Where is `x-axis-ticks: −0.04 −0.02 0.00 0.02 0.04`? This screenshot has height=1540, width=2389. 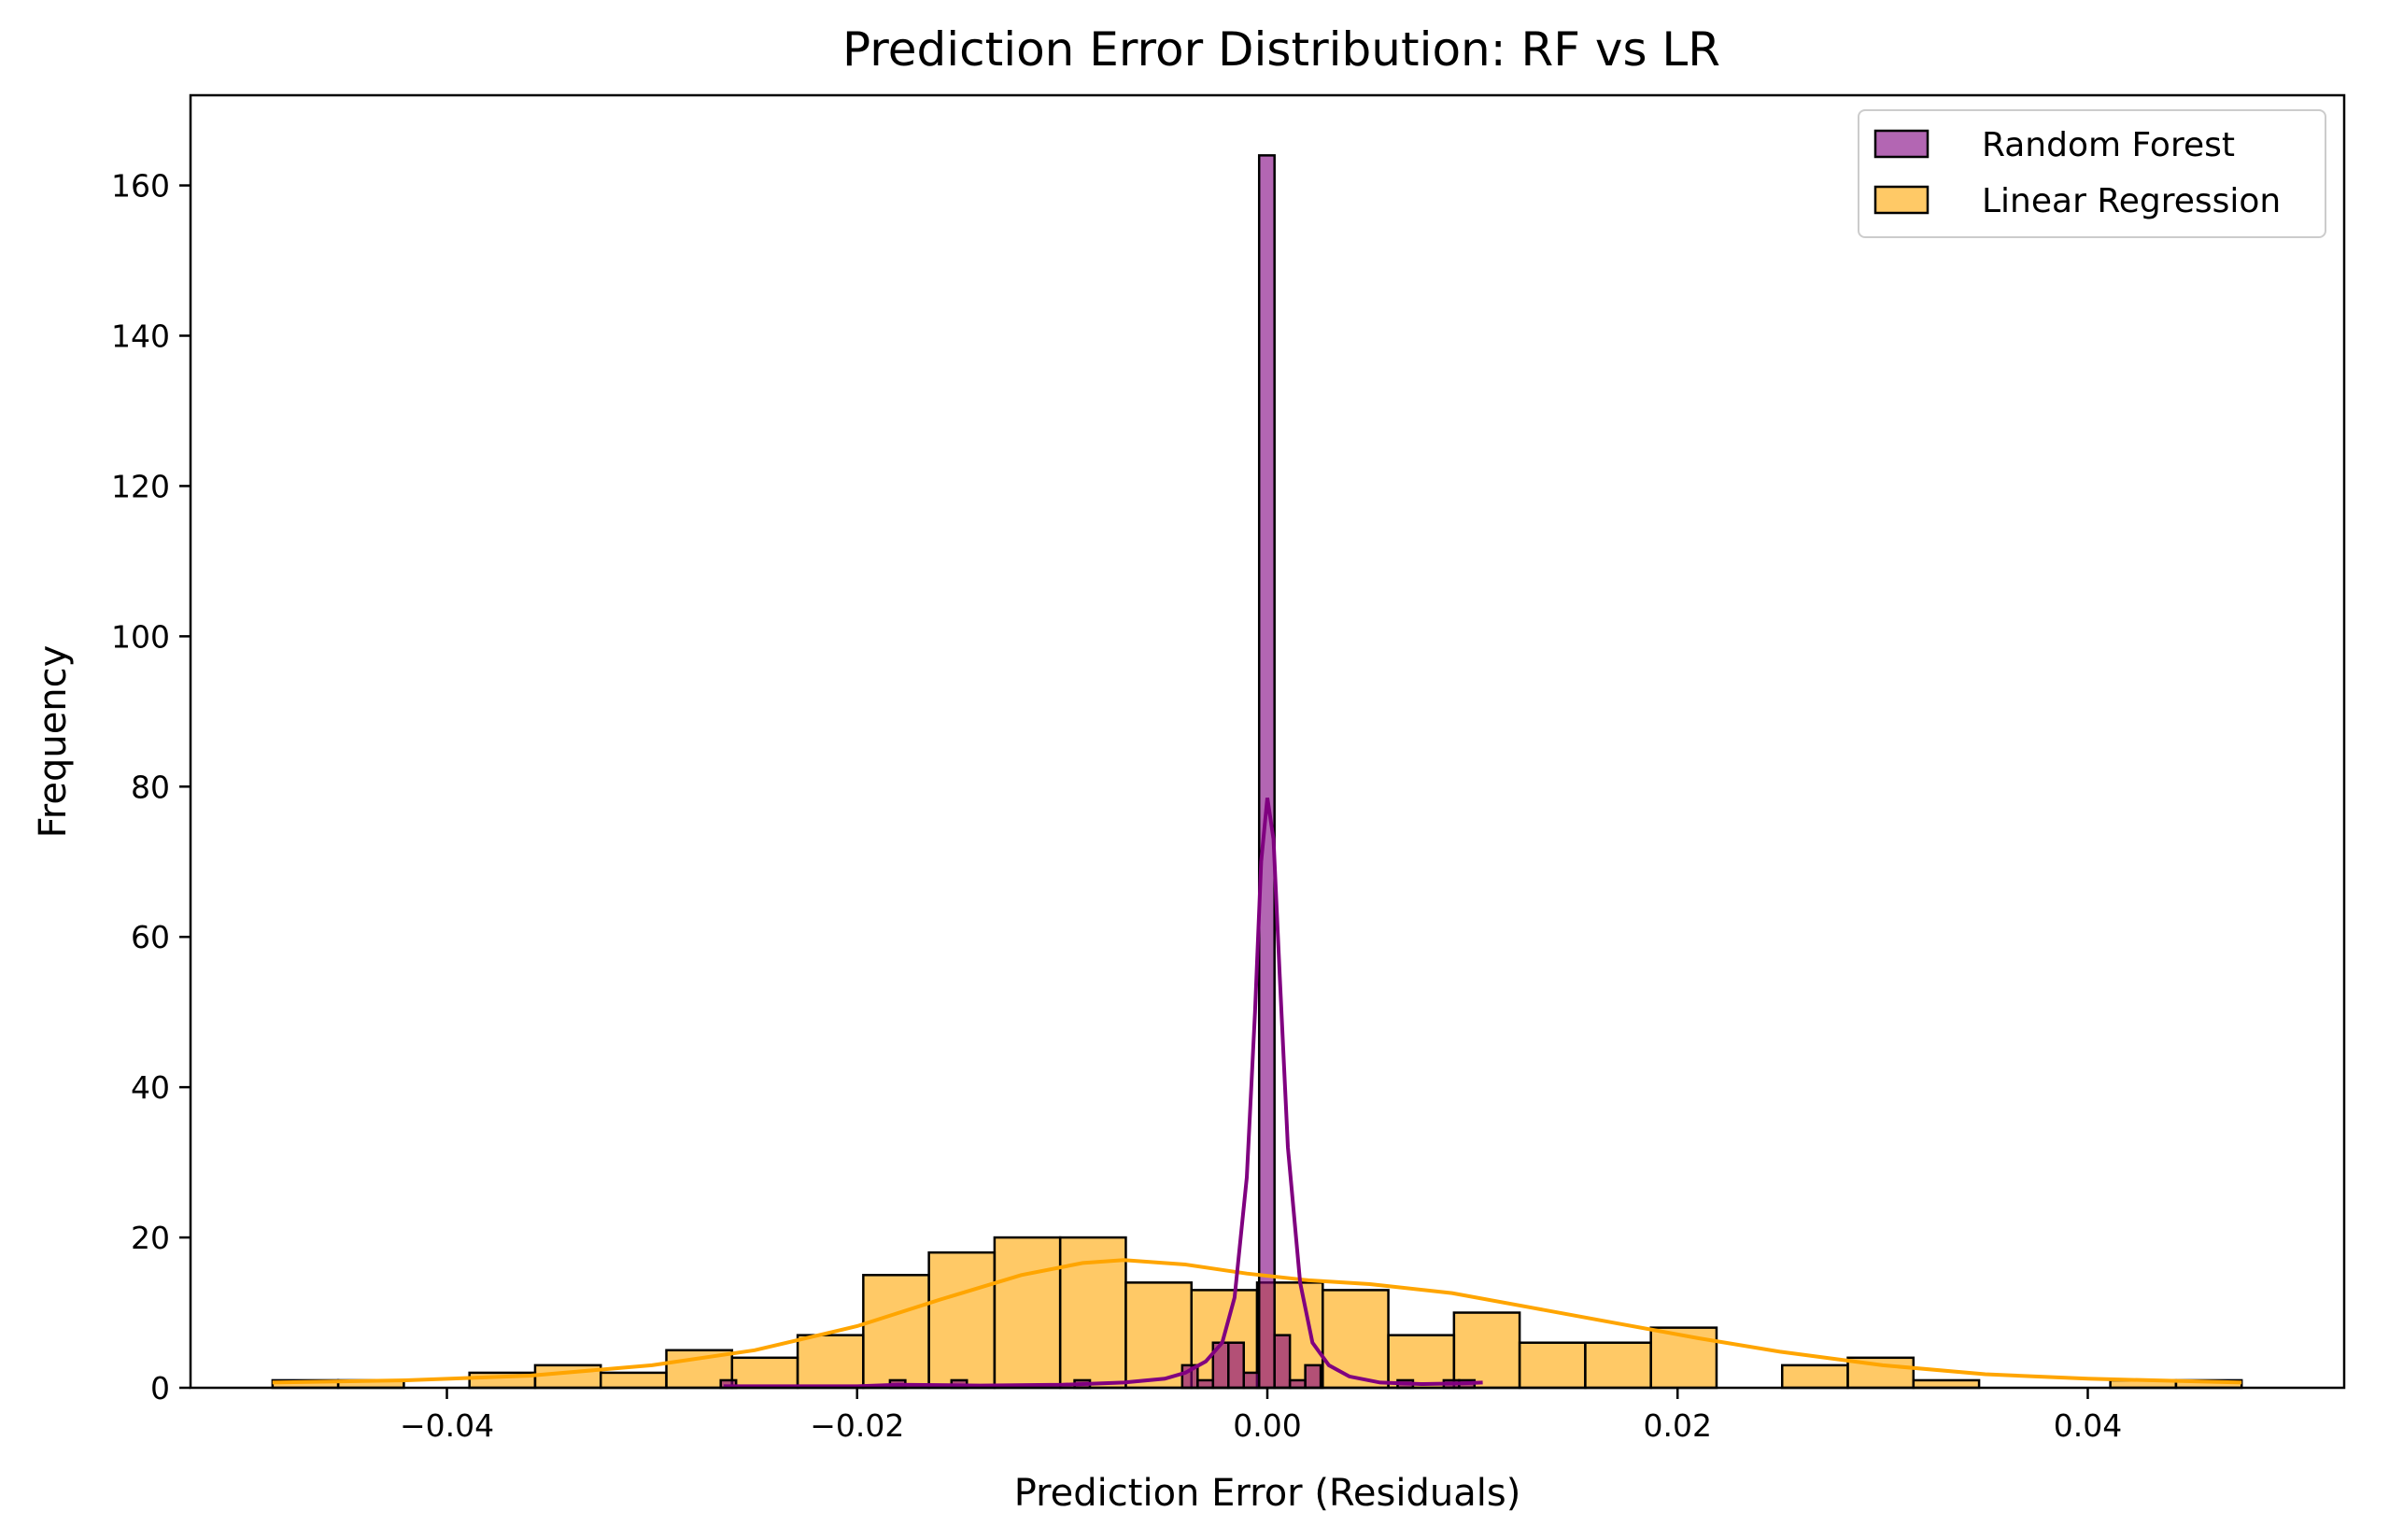 x-axis-ticks: −0.04 −0.02 0.00 0.02 0.04 is located at coordinates (1261, 1416).